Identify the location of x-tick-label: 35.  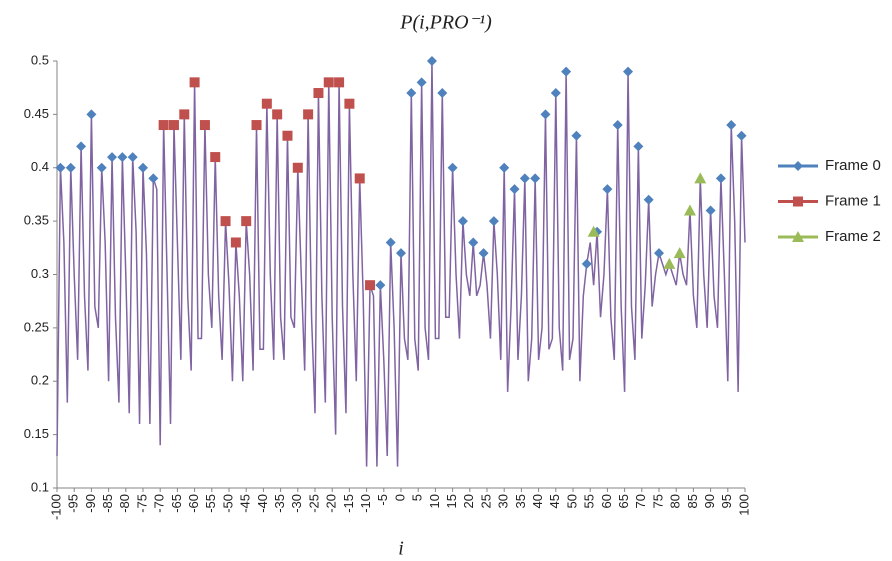
(520, 501).